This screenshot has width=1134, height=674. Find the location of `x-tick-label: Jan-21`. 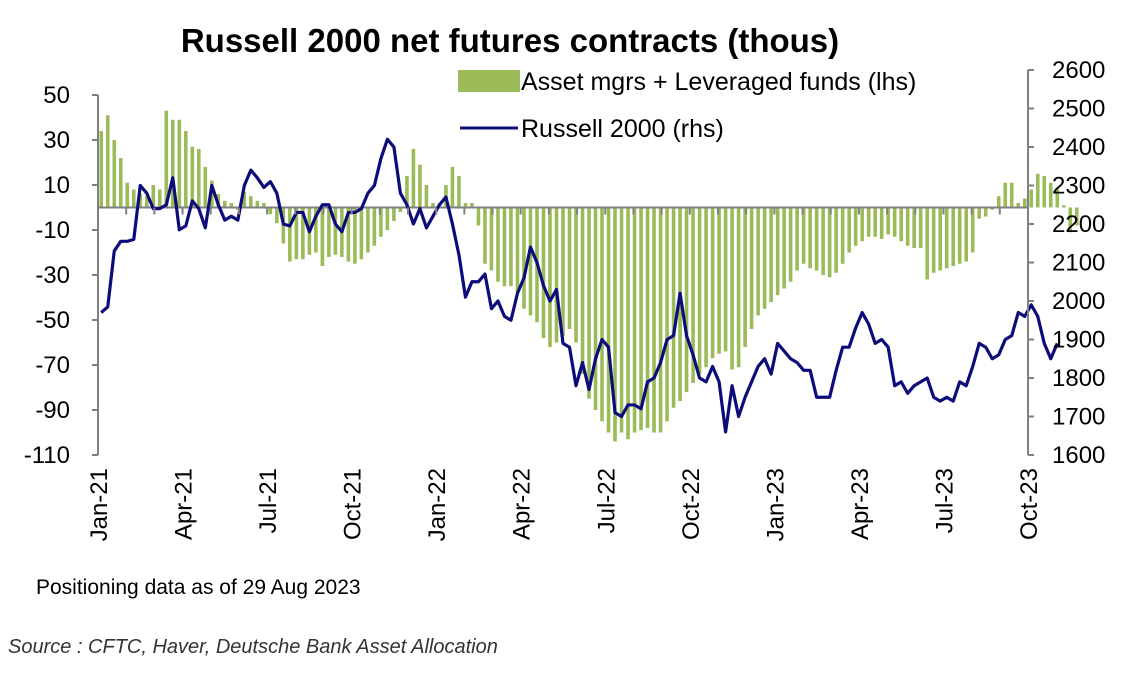

x-tick-label: Jan-21 is located at coordinates (99, 504).